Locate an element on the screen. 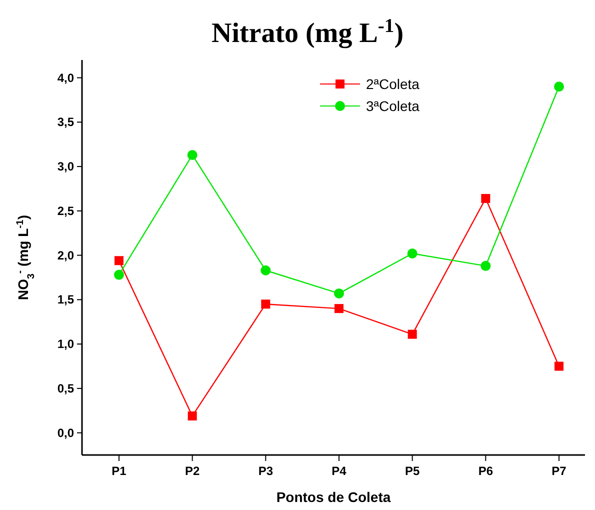 This screenshot has height=510, width=595. x-tick-label: P1 is located at coordinates (119, 471).